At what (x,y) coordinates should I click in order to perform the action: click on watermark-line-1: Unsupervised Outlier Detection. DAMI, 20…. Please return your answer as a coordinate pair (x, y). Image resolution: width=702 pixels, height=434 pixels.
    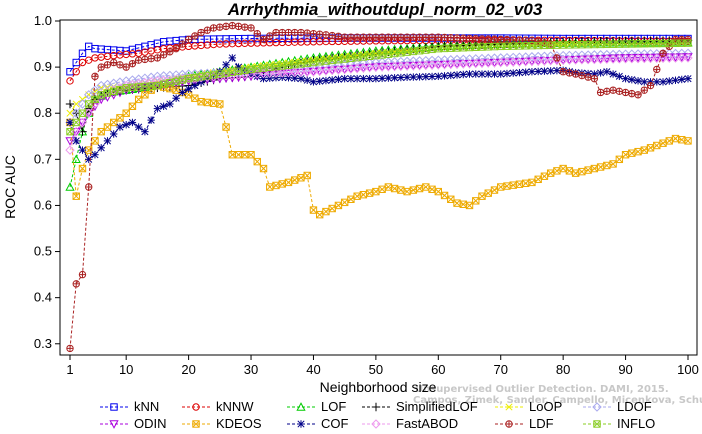
    Looking at the image, I should click on (542, 389).